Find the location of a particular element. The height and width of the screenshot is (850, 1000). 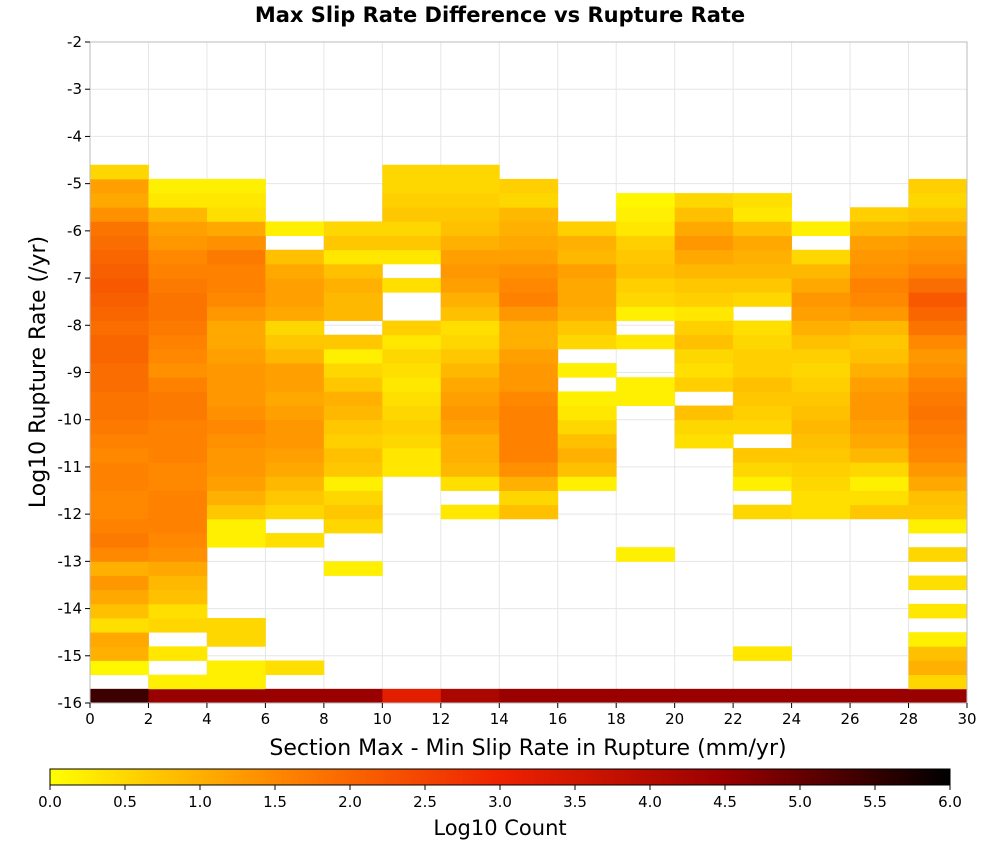

x-tick-label: 26 is located at coordinates (850, 719).